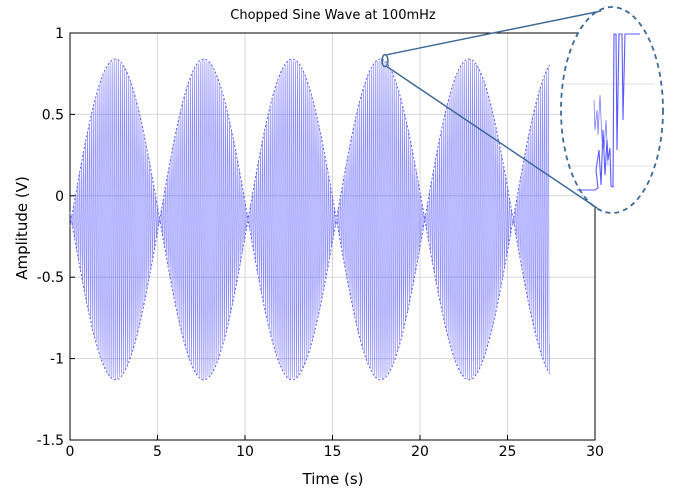 Image resolution: width=677 pixels, height=492 pixels. Describe the element at coordinates (50, 441) in the screenshot. I see `y-tick-label-5: -1.5` at that location.